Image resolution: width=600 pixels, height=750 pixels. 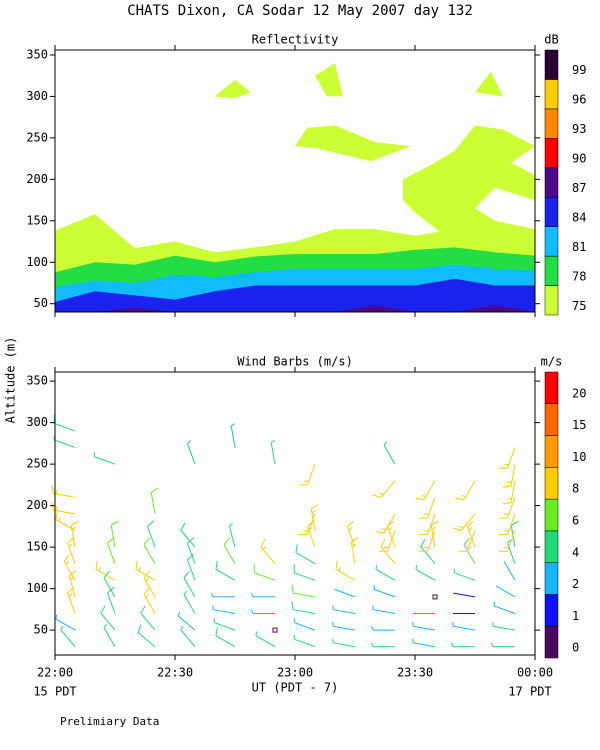 What do you see at coordinates (175, 673) in the screenshot?
I see `x-tick-label: 22:30` at bounding box center [175, 673].